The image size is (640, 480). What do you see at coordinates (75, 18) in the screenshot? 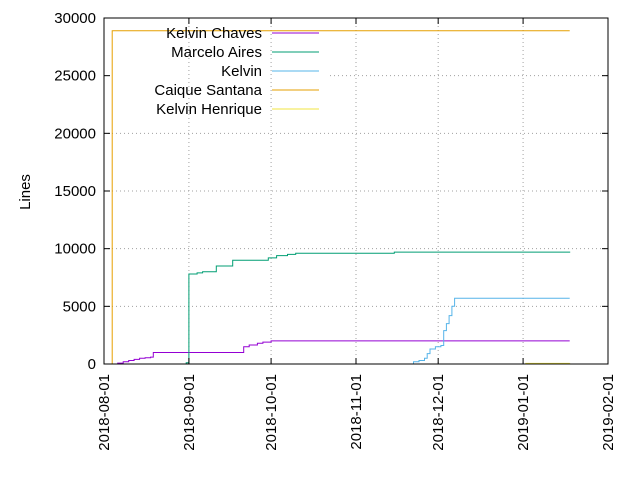
I see `y-tick-label: 30000` at bounding box center [75, 18].